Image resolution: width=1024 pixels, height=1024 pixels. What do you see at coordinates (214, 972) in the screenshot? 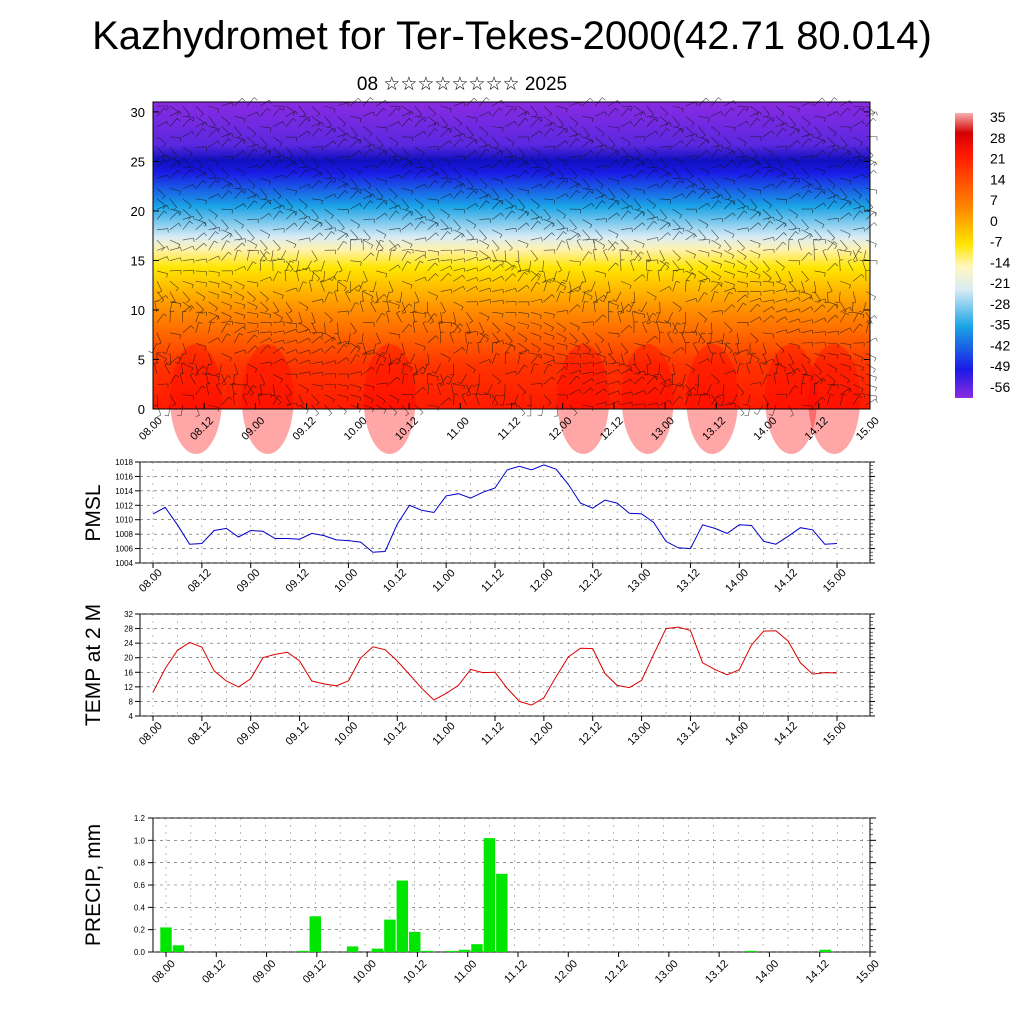
I see `x-tick-label: 08.12` at bounding box center [214, 972].